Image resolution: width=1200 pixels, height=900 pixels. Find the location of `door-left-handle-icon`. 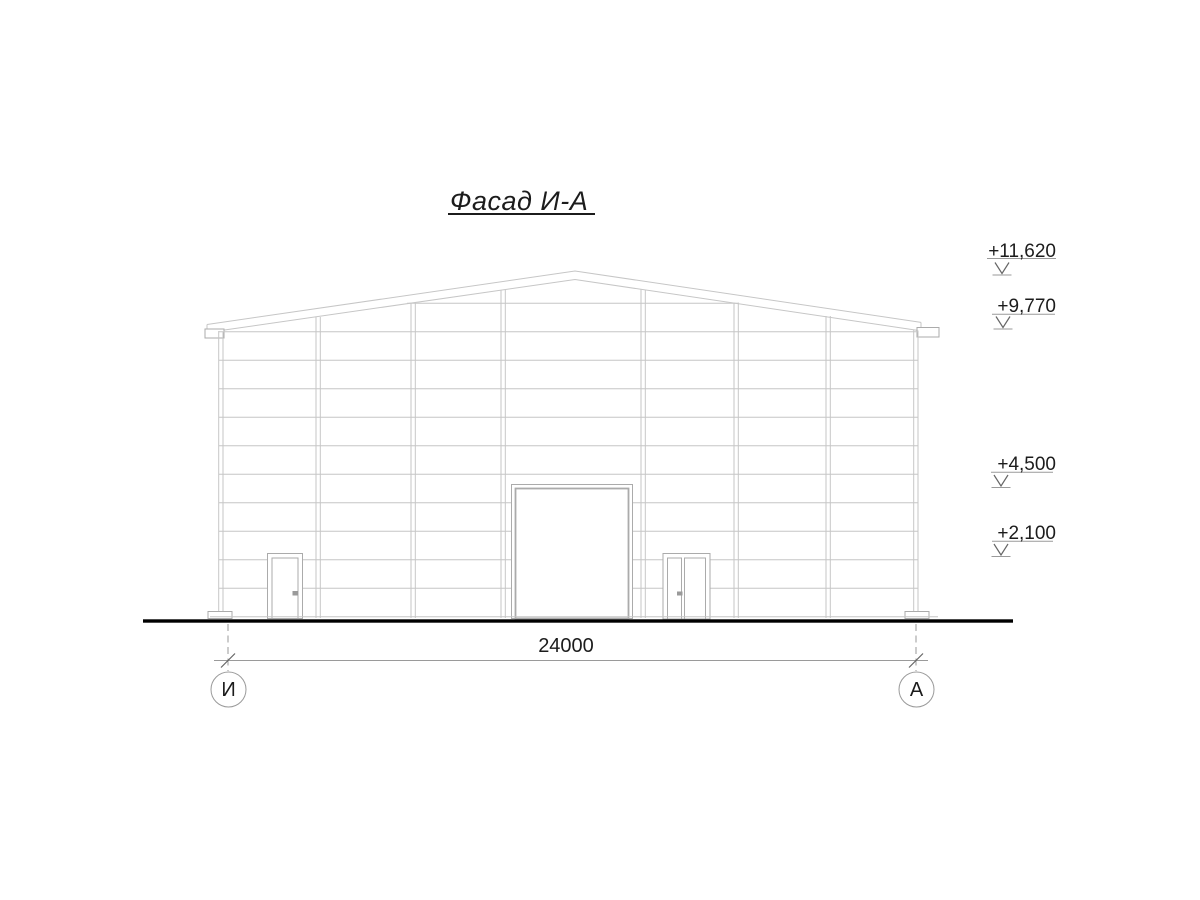

door-left-handle-icon is located at coordinates (295, 593).